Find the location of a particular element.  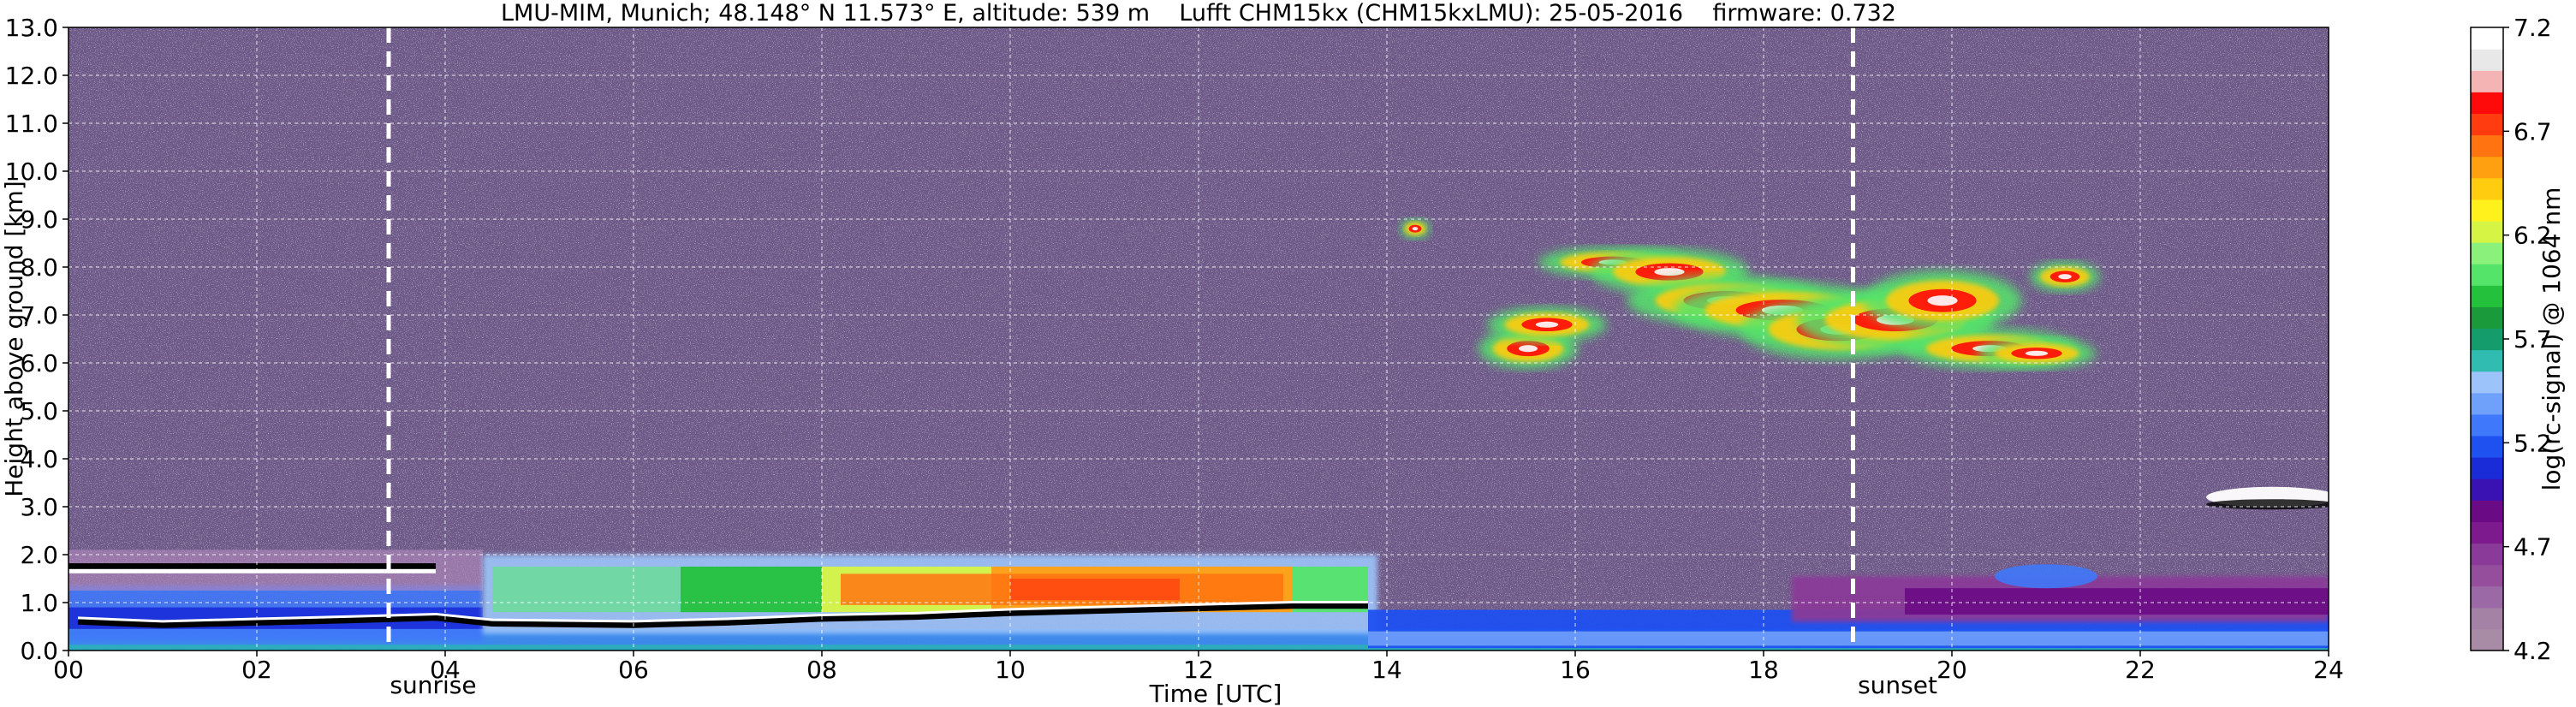

colorbar-tick-label: 6.2 is located at coordinates (2533, 236).